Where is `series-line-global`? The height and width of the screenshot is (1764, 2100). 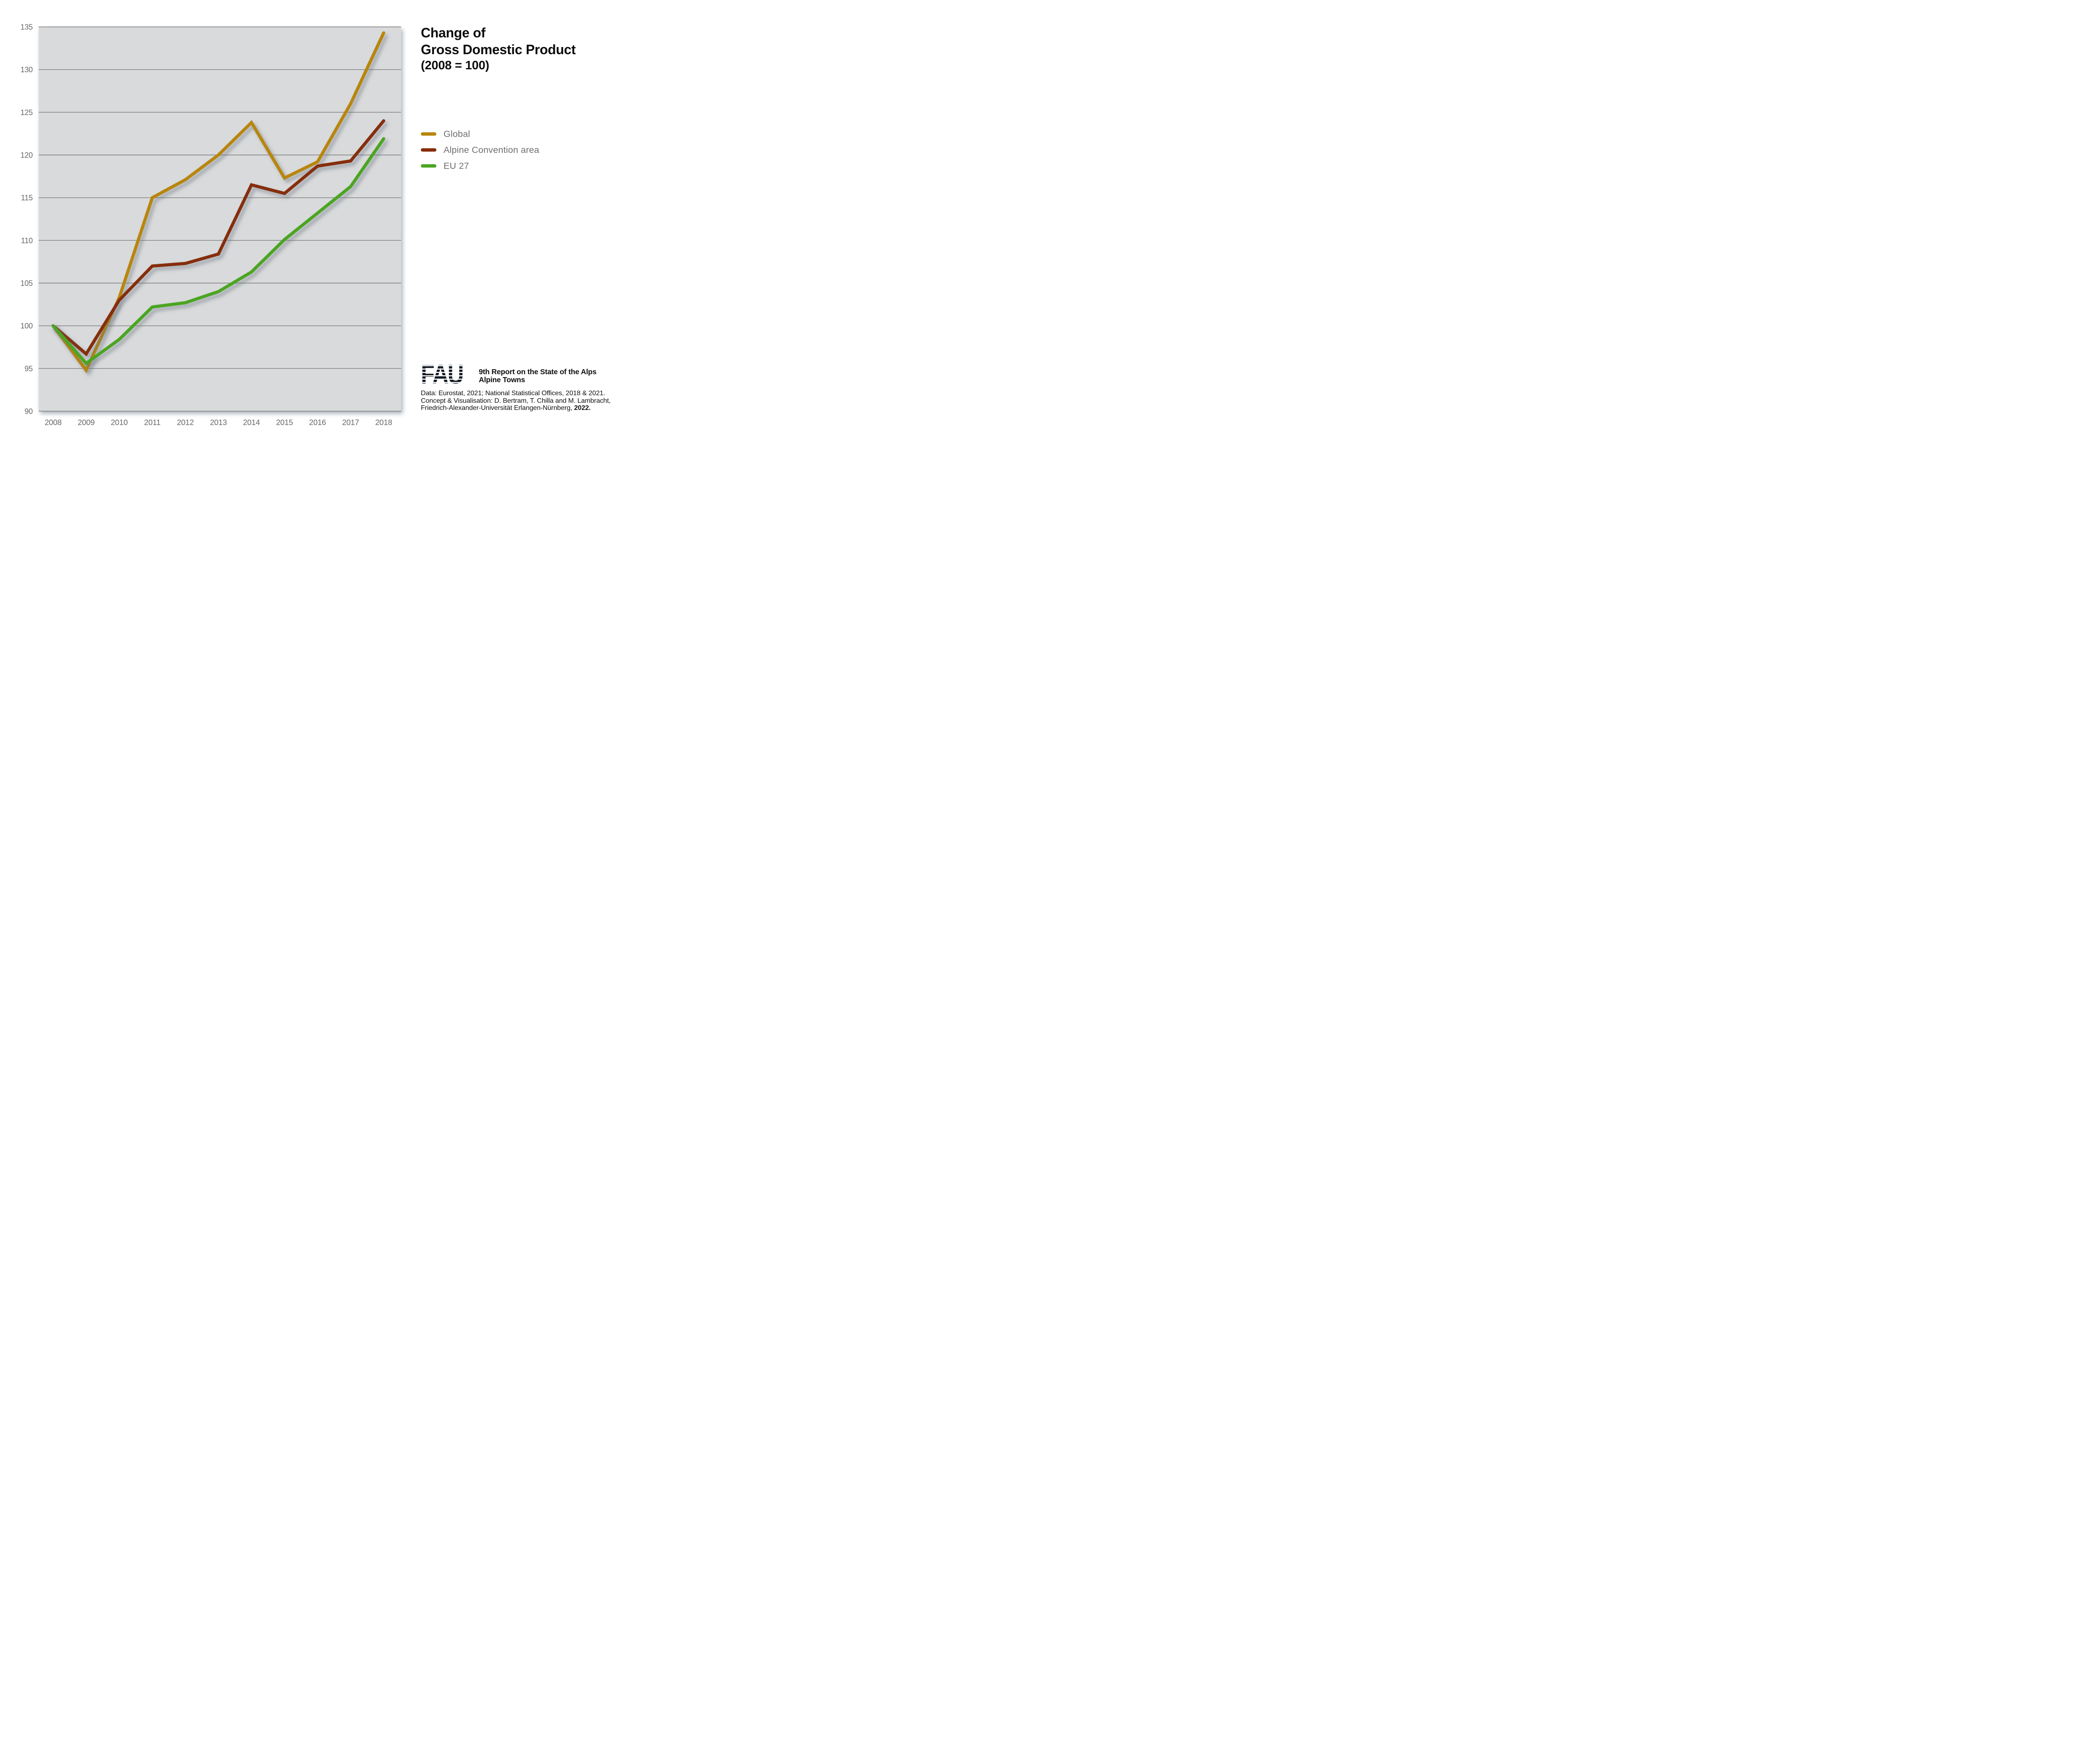 series-line-global is located at coordinates (218, 202).